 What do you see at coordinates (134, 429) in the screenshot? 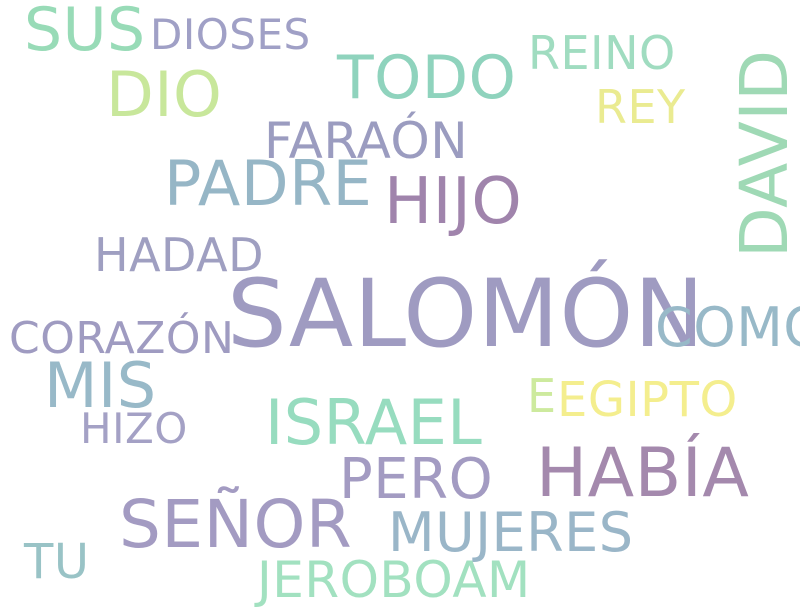
I see `word-hizo: HIZO` at bounding box center [134, 429].